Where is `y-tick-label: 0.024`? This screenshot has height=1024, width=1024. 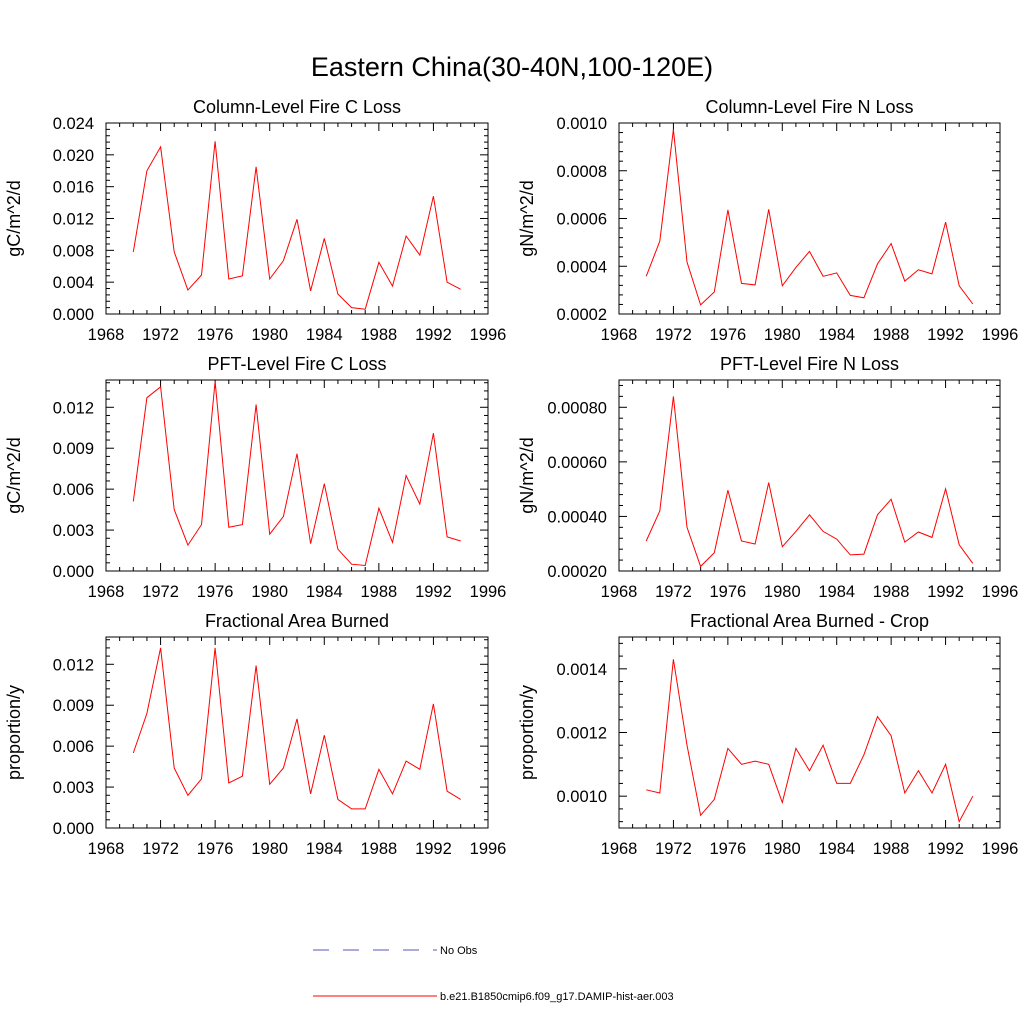
y-tick-label: 0.024 is located at coordinates (73, 124).